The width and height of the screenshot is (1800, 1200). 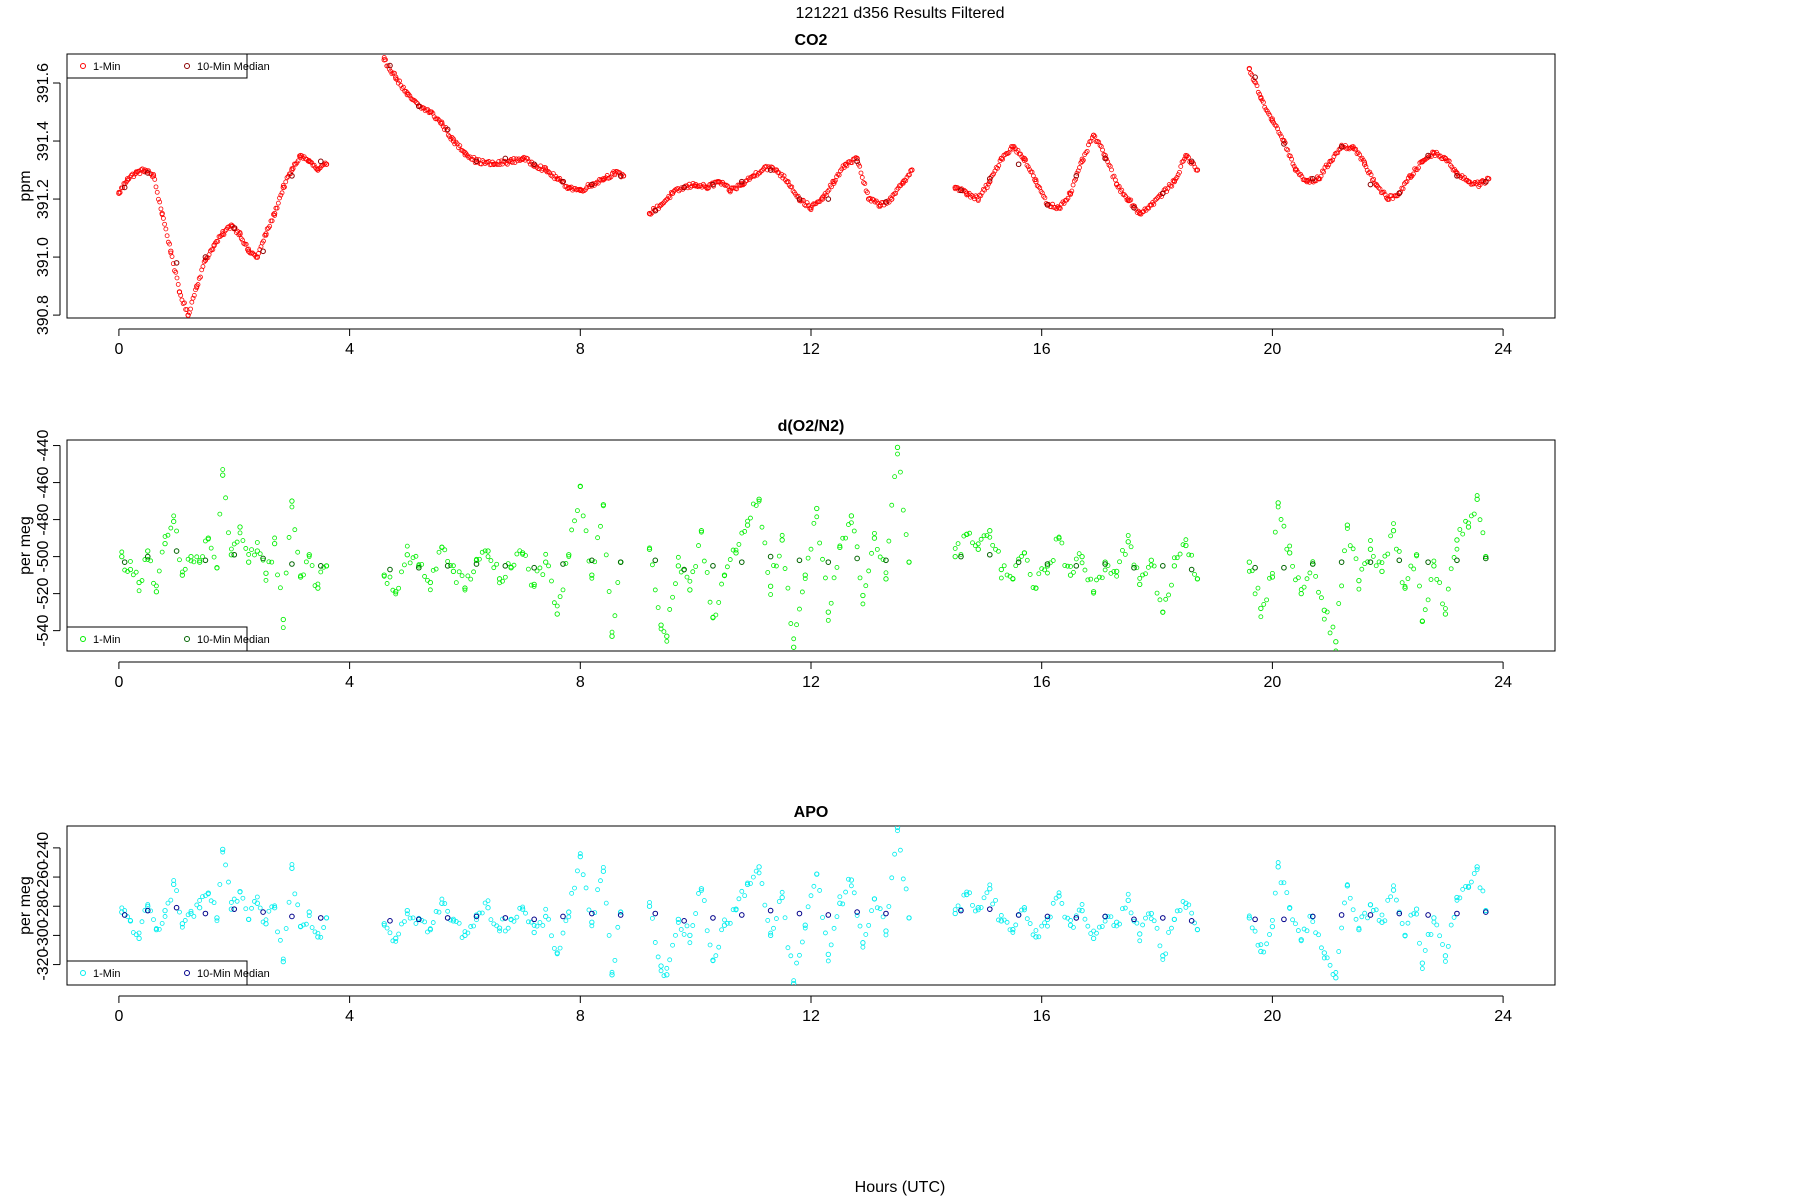 I want to click on legend-symbol-1min, so click(x=83, y=66).